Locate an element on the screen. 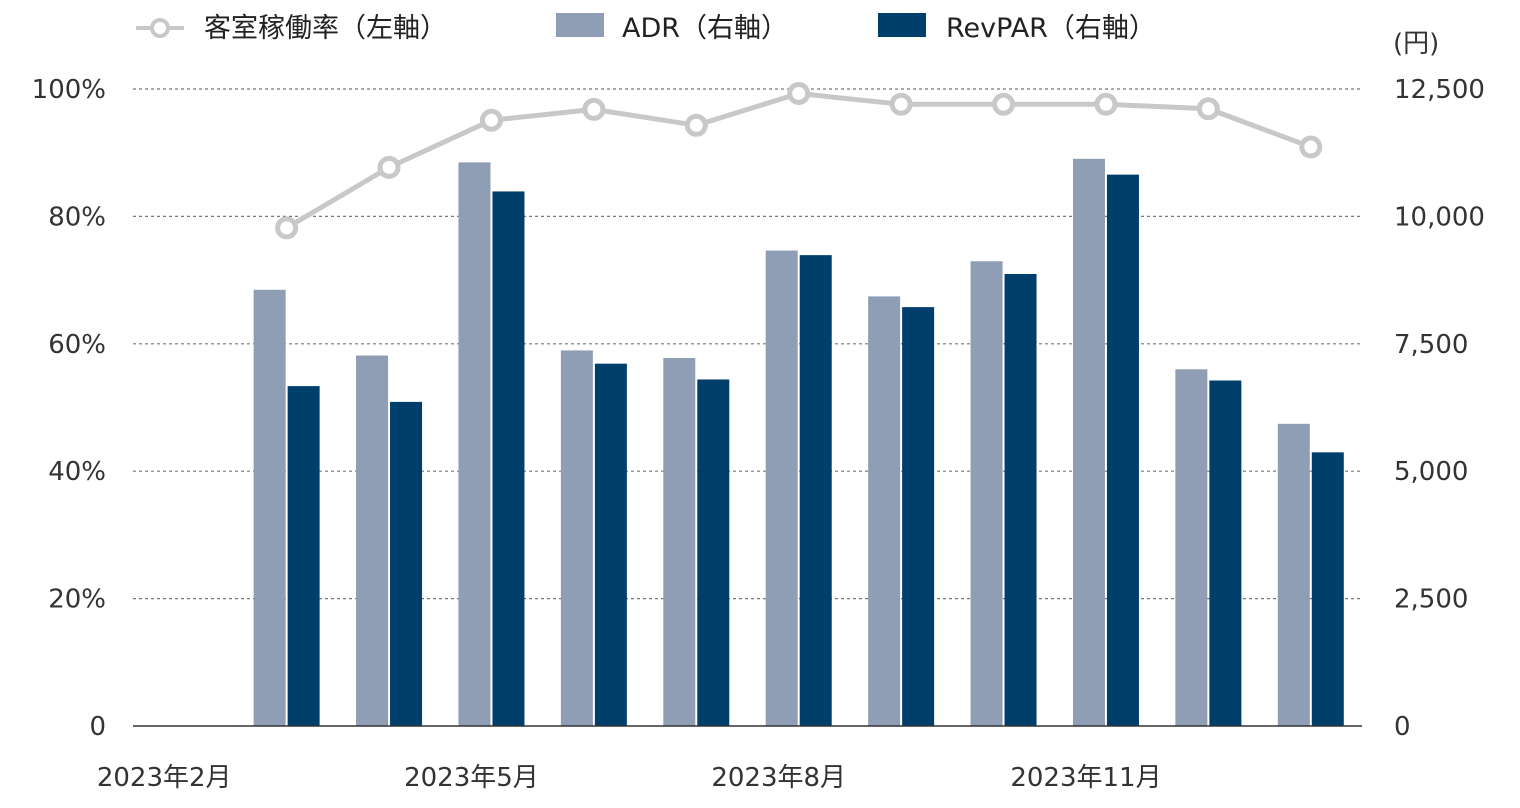 The width and height of the screenshot is (1520, 808). right-axis-unit-label: (円) is located at coordinates (1416, 44).